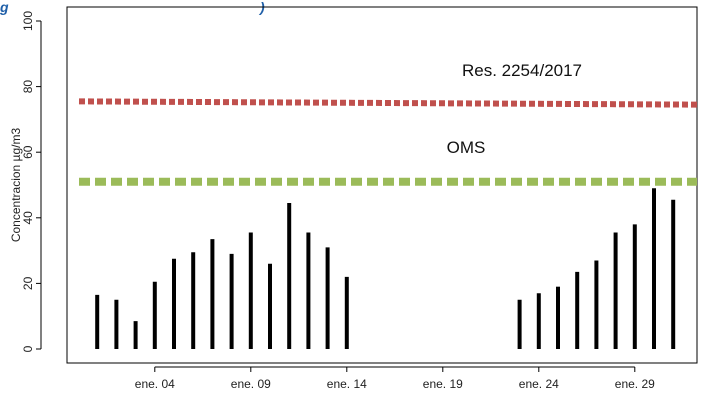 The width and height of the screenshot is (702, 398). Describe the element at coordinates (28, 218) in the screenshot. I see `y-tick-label: 40` at that location.